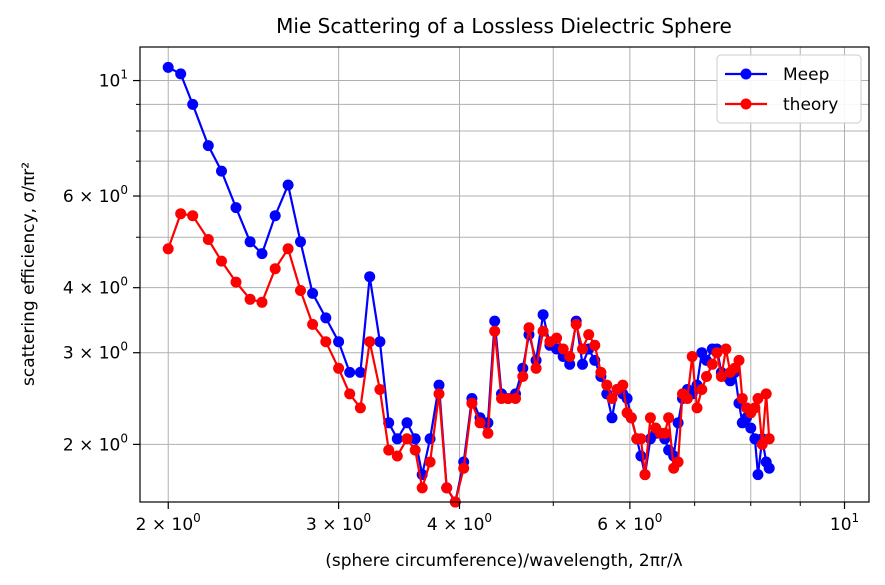 This screenshot has height=585, width=885. Describe the element at coordinates (29, 274) in the screenshot. I see `y-axis-label: scattering efficiency, σ/πr²` at that location.